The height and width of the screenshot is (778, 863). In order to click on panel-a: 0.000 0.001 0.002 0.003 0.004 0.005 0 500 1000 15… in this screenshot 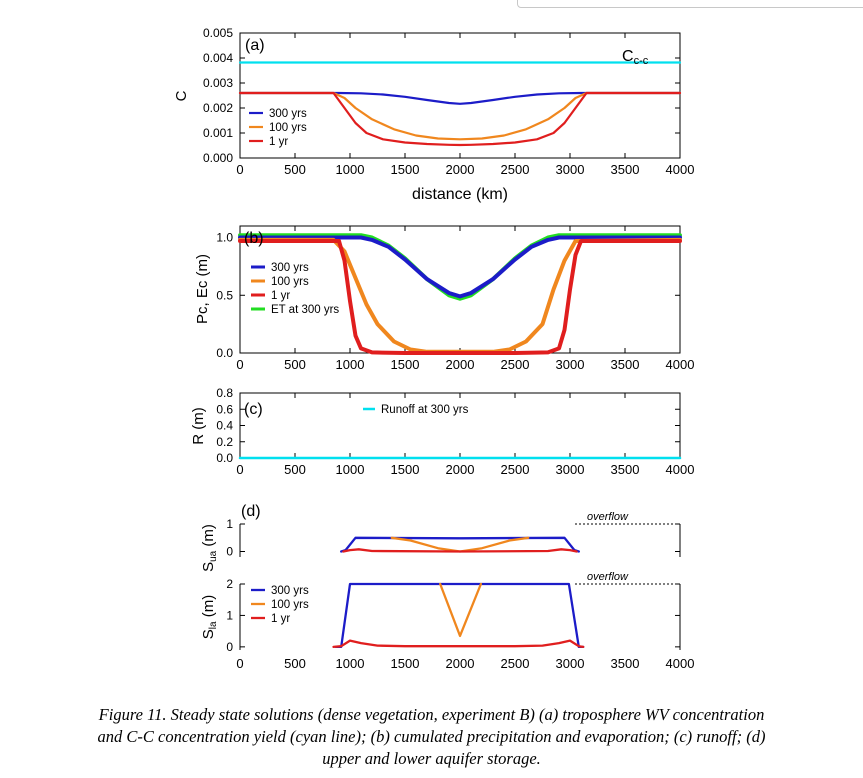, I will do `click(433, 114)`.